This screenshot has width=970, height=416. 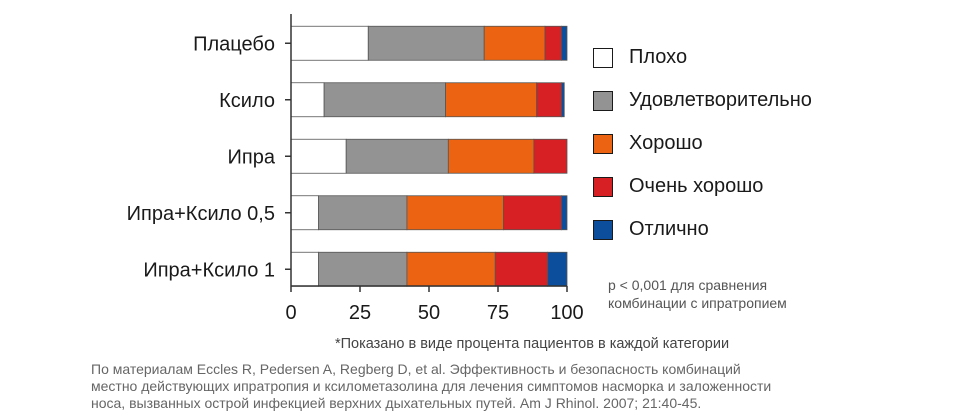 What do you see at coordinates (201, 214) in the screenshot?
I see `category-label: Ипра+Ксило 0,5` at bounding box center [201, 214].